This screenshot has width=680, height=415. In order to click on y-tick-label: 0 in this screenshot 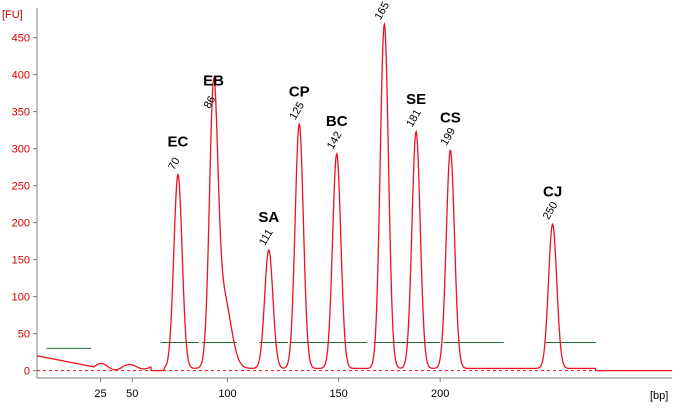, I will do `click(27, 372)`.